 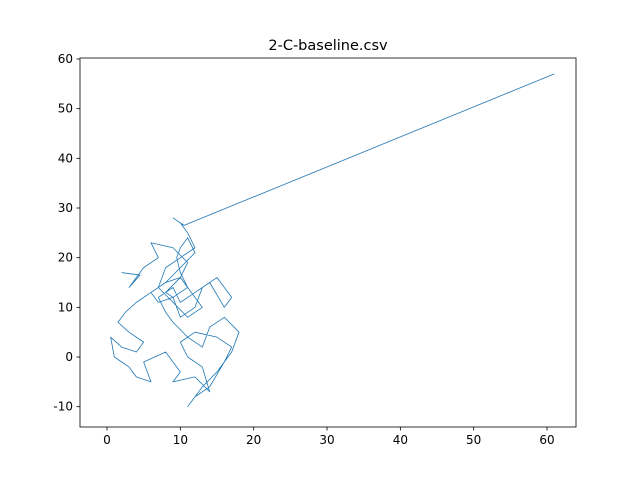 I want to click on y-tick-label: 20, so click(x=65, y=258).